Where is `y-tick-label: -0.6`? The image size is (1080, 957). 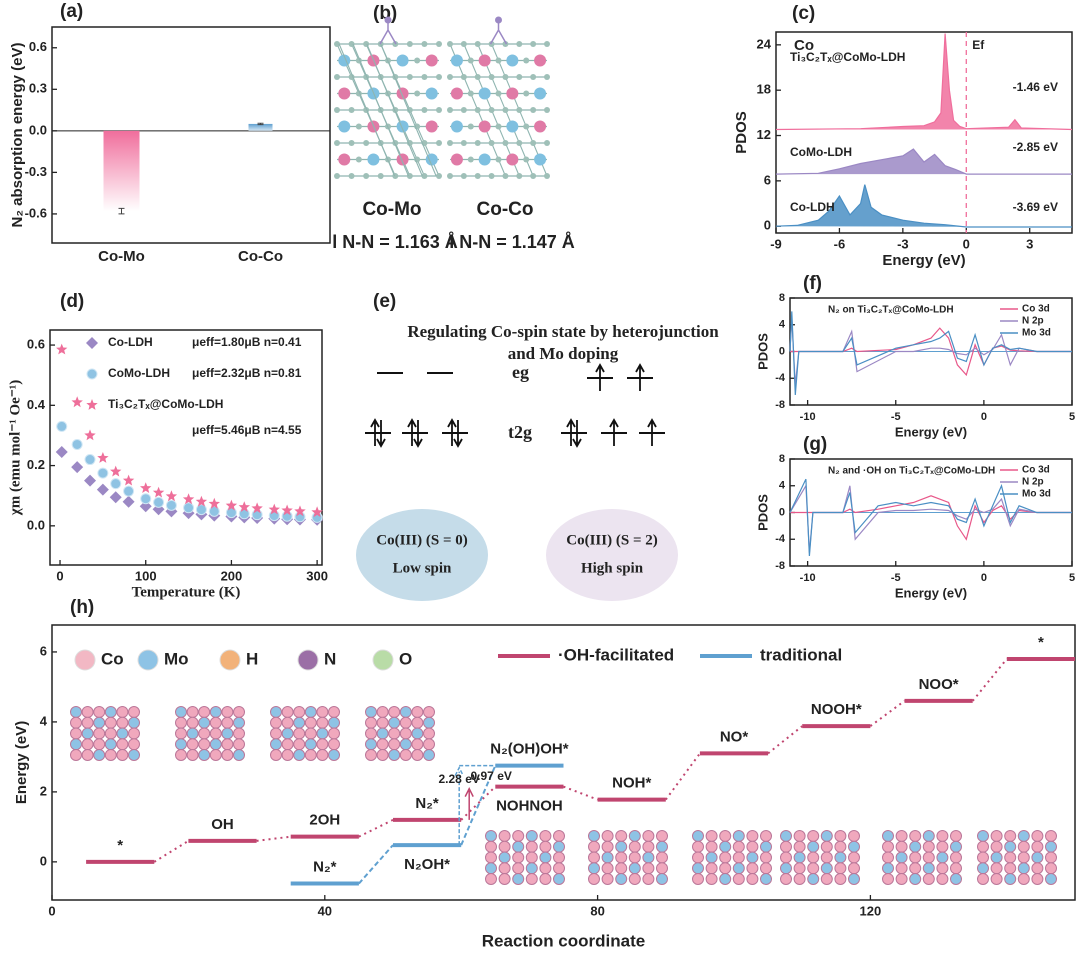
y-tick-label: -0.6 is located at coordinates (36, 212).